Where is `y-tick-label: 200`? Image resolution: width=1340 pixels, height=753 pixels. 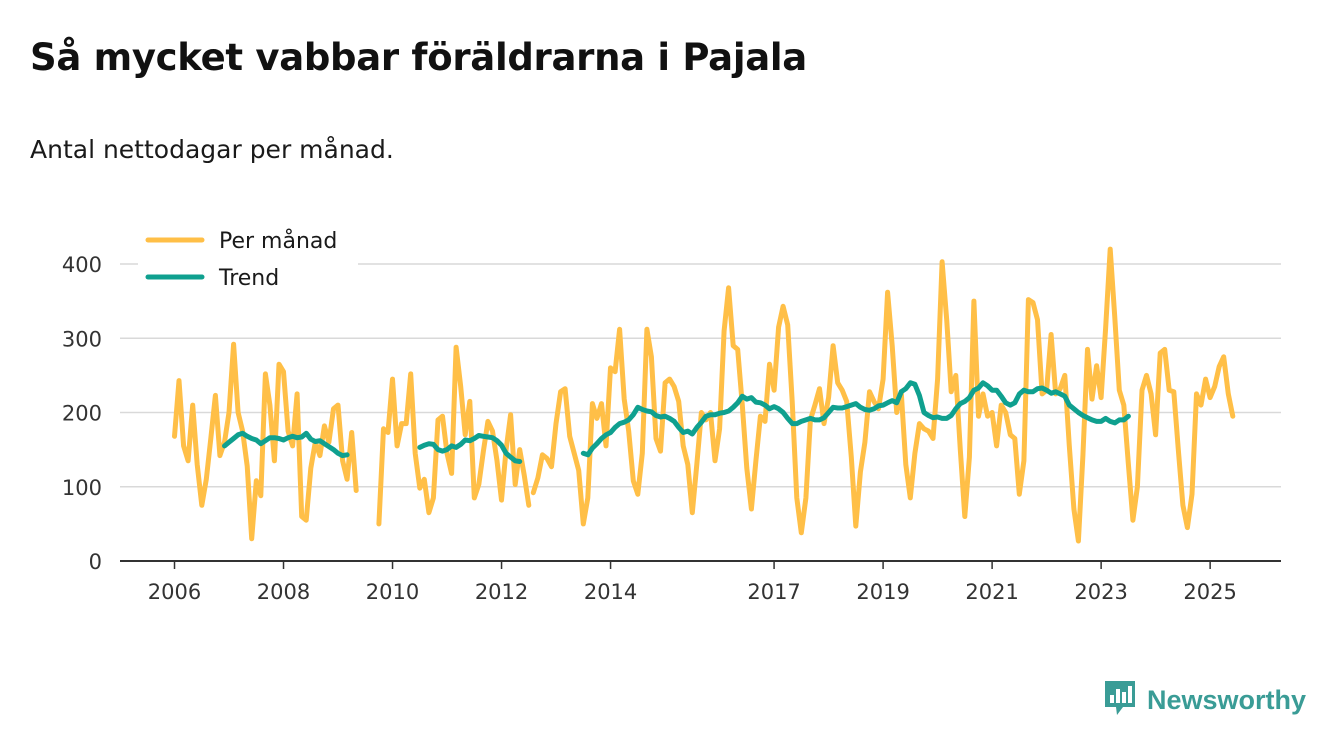 y-tick-label: 200 is located at coordinates (82, 414).